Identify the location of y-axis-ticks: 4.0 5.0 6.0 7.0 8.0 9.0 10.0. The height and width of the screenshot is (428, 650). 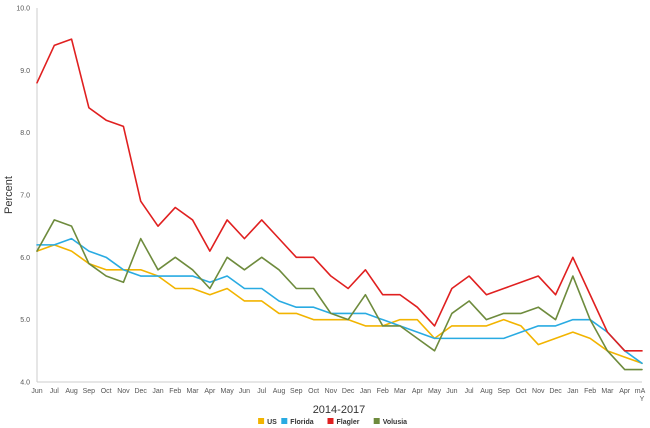
(23, 196).